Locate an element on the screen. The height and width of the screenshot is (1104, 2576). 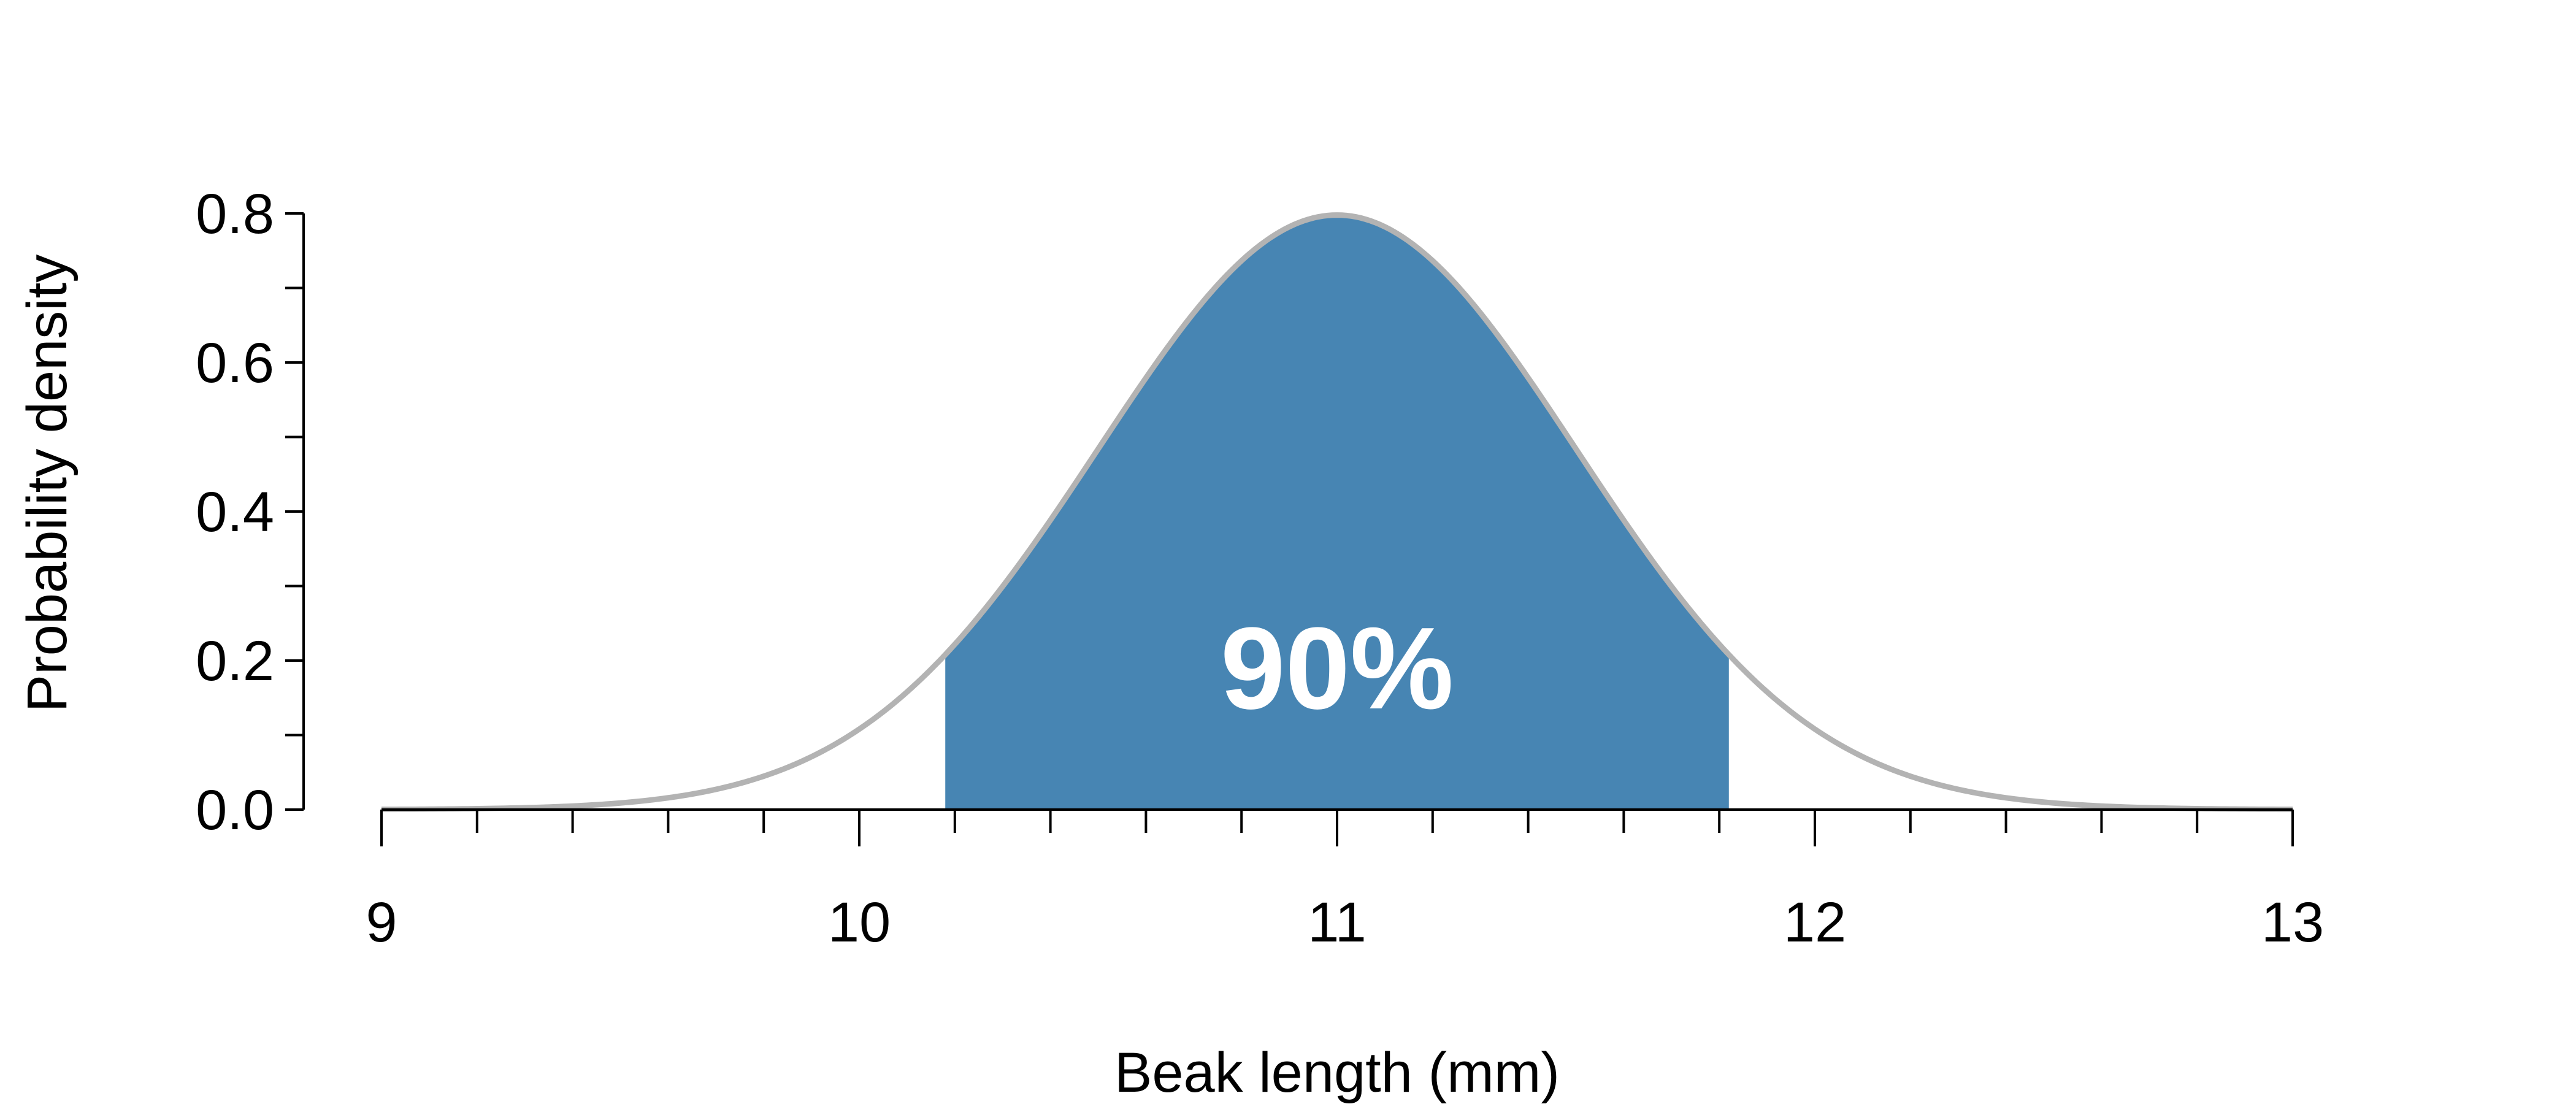
y-tick-label: 0.4 is located at coordinates (235, 512).